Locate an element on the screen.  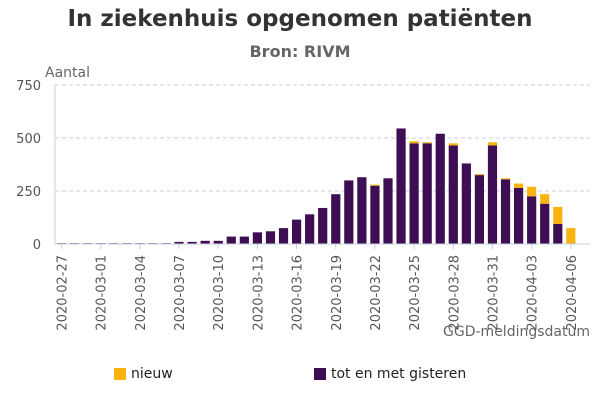
legend-item-gisteren: tot en met gisteren is located at coordinates (390, 374).